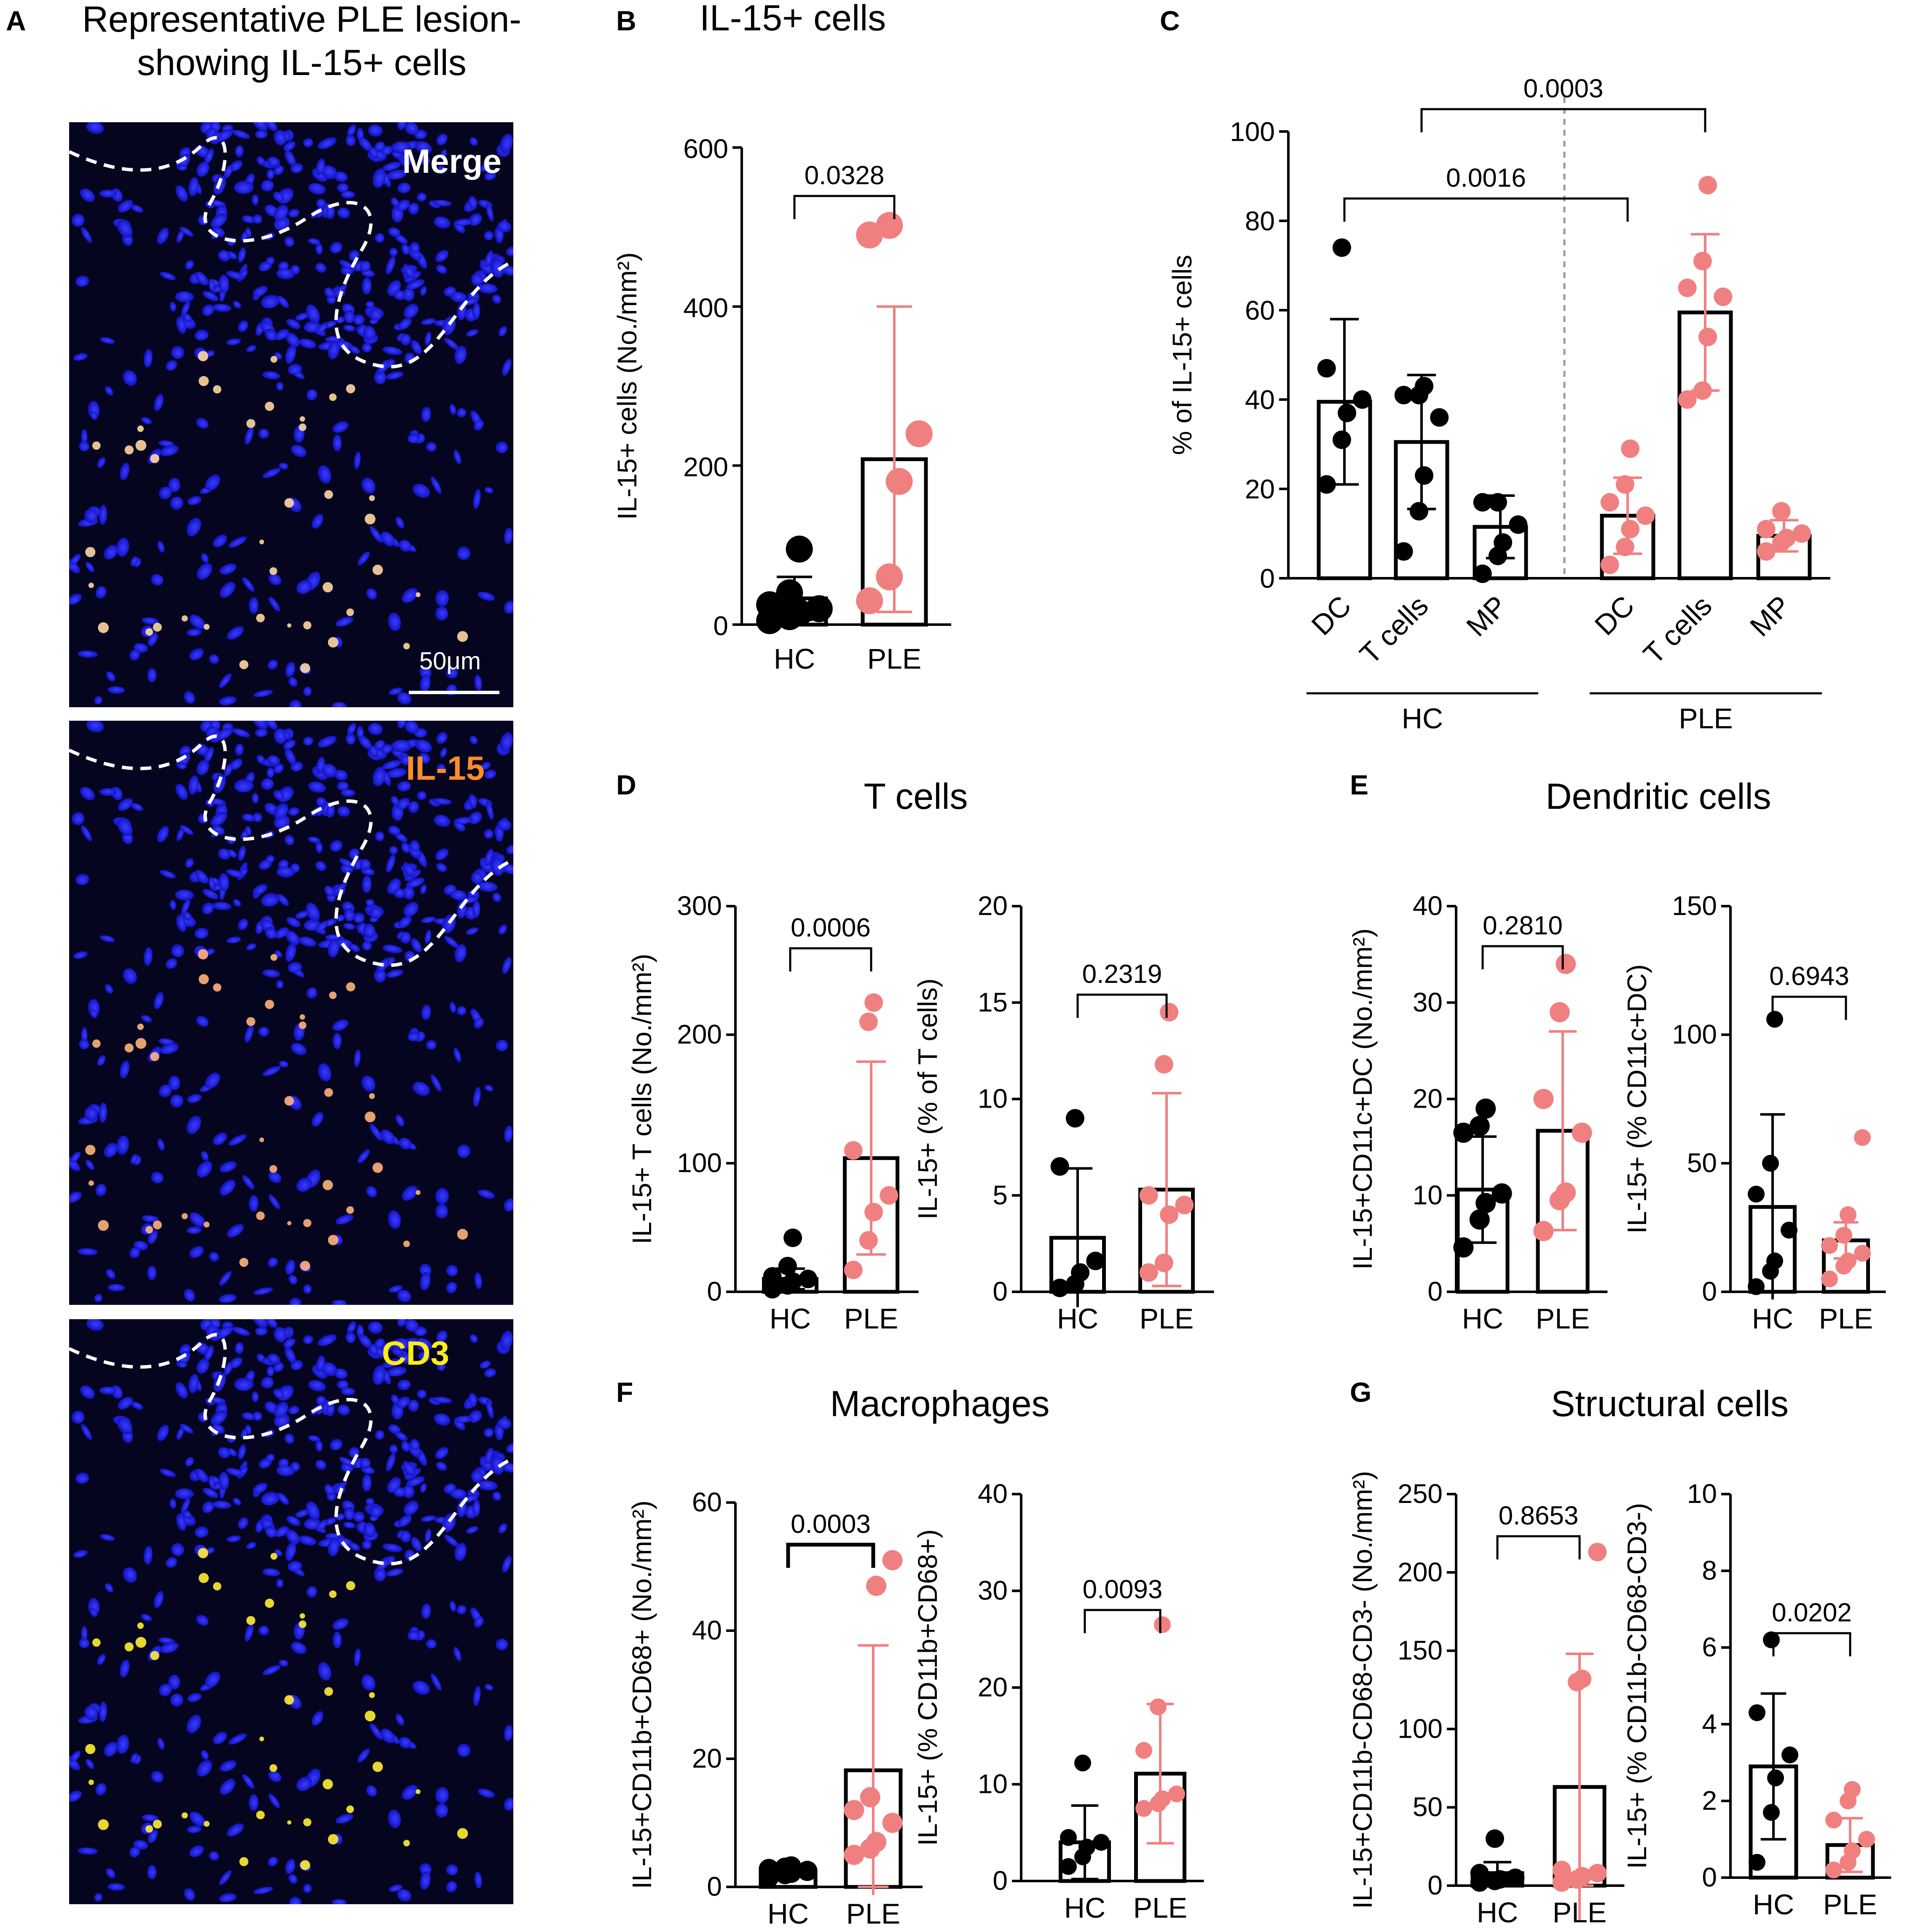 The image size is (1918, 1932). Describe the element at coordinates (1331, 615) in the screenshot. I see `category-label: DC` at that location.